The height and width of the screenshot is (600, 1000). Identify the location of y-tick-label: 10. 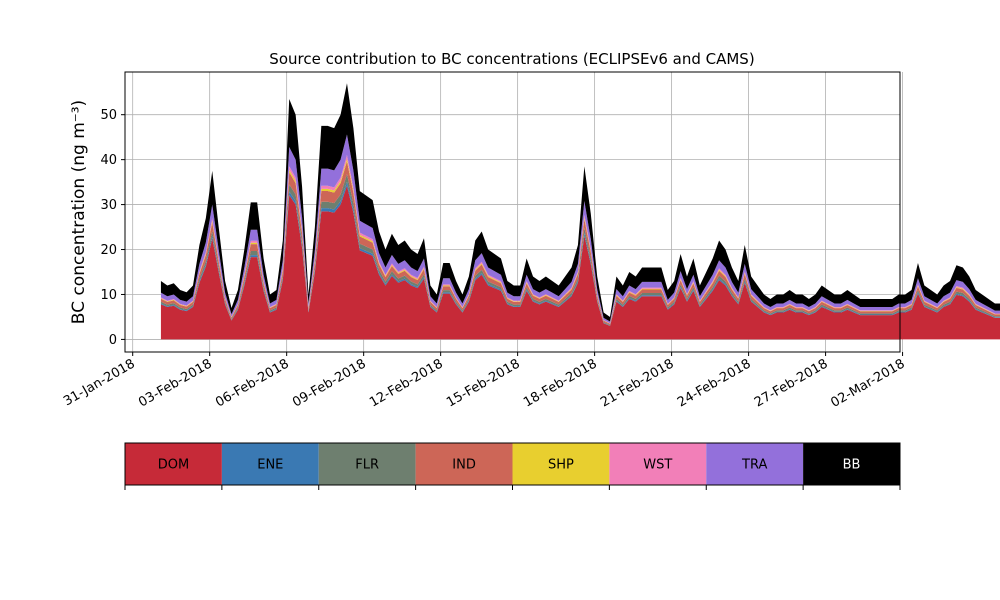
(108, 295).